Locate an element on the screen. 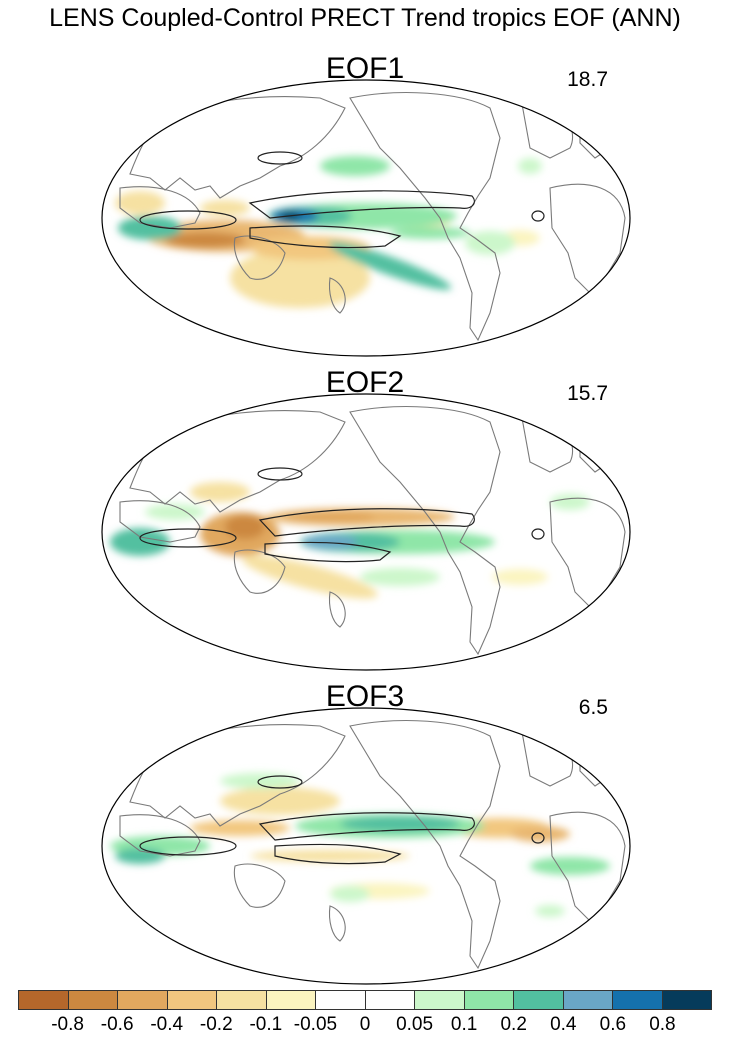 The image size is (730, 1042). colorbar is located at coordinates (365, 1000).